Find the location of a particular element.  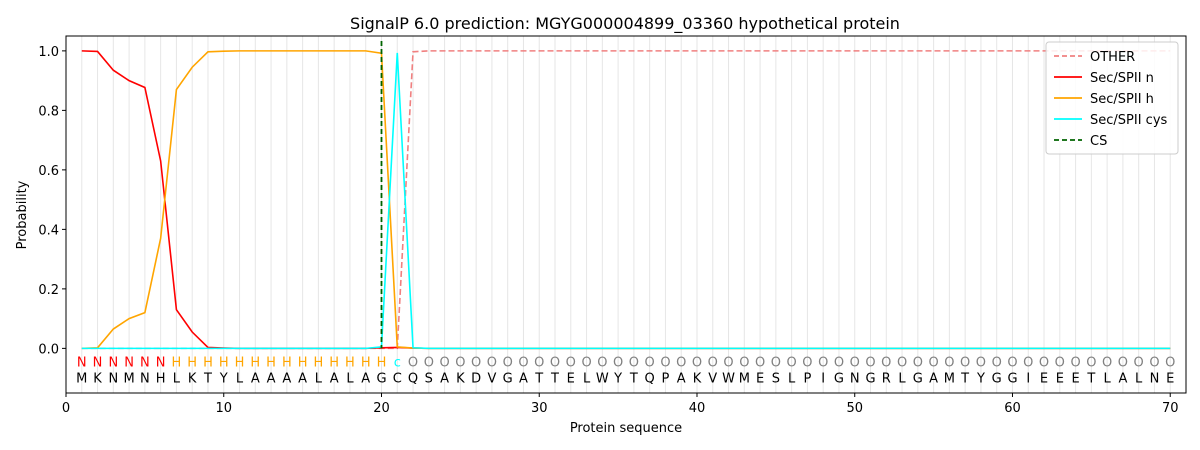

sequence-letter: R is located at coordinates (886, 378).